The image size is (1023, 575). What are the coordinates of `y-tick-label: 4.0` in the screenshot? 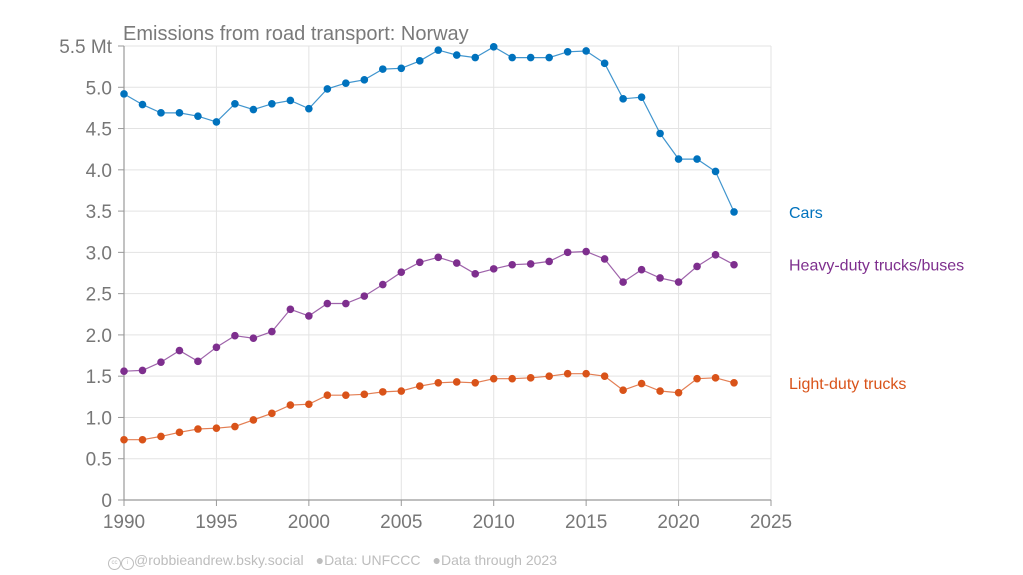 It's located at (99, 171).